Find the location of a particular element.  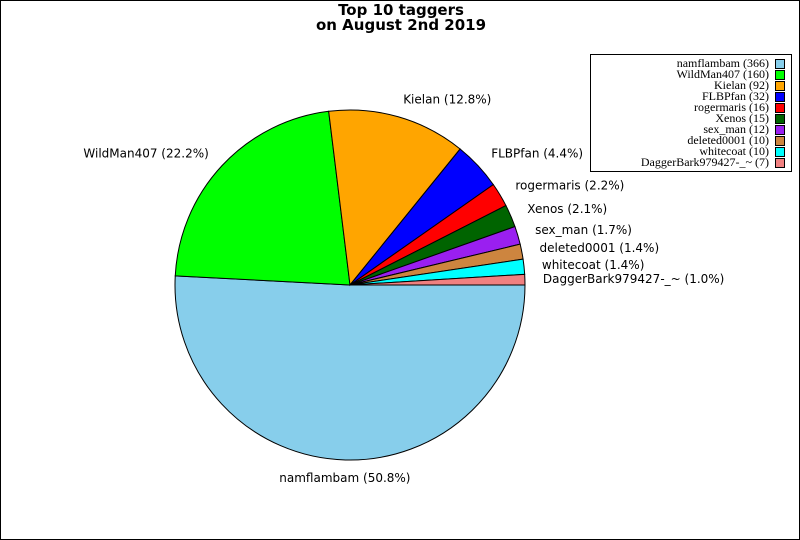

legend-label: Kielan (92) is located at coordinates (741, 85).